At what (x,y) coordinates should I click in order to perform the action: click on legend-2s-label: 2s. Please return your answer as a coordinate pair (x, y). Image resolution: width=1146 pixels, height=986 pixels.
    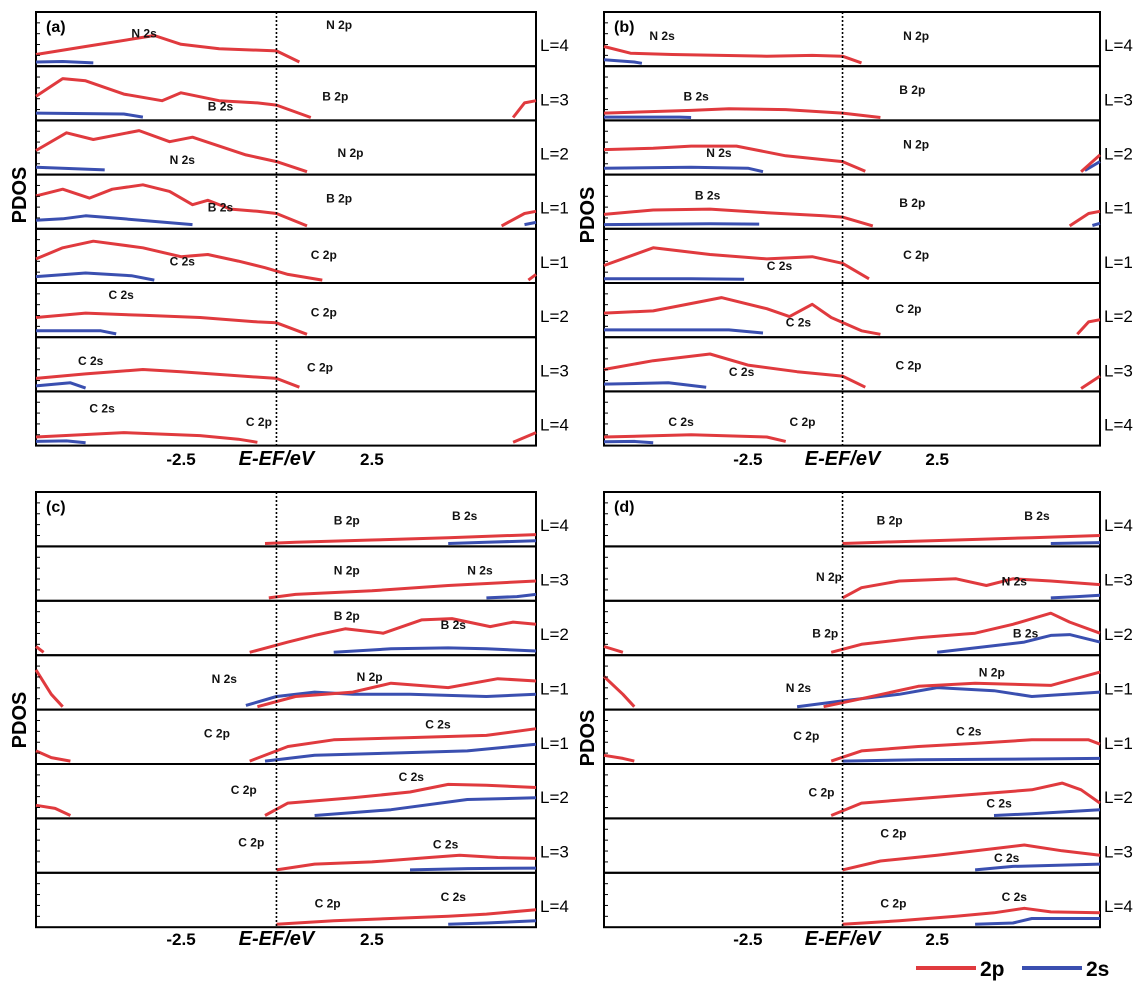
    Looking at the image, I should click on (1097, 969).